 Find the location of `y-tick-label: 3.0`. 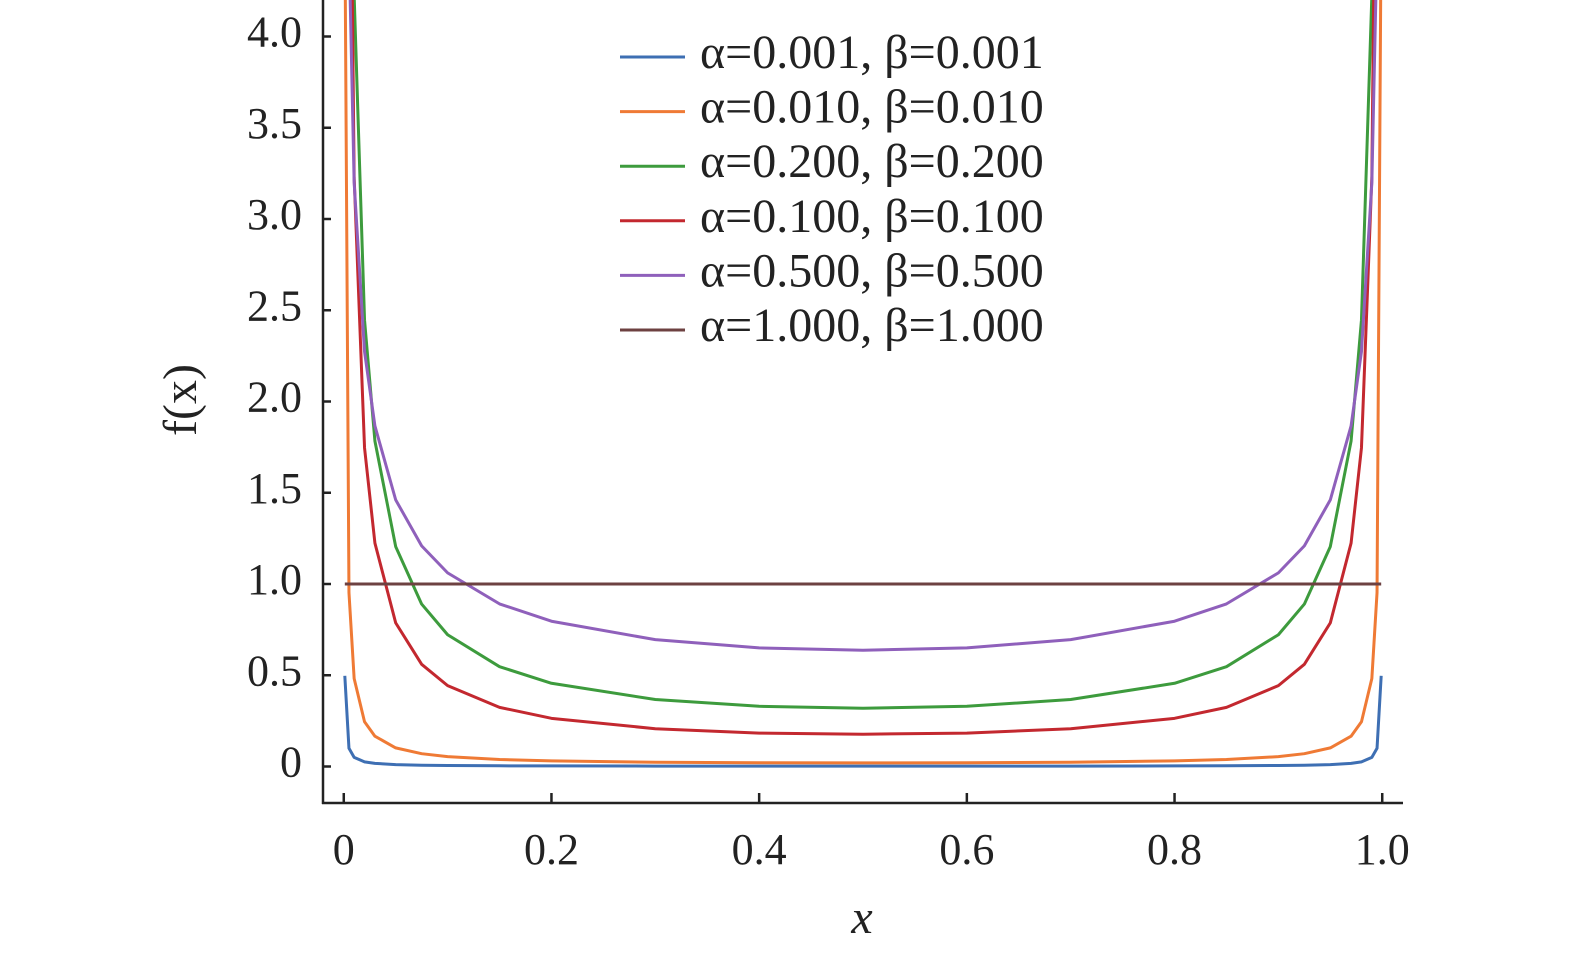

y-tick-label: 3.0 is located at coordinates (274, 214).